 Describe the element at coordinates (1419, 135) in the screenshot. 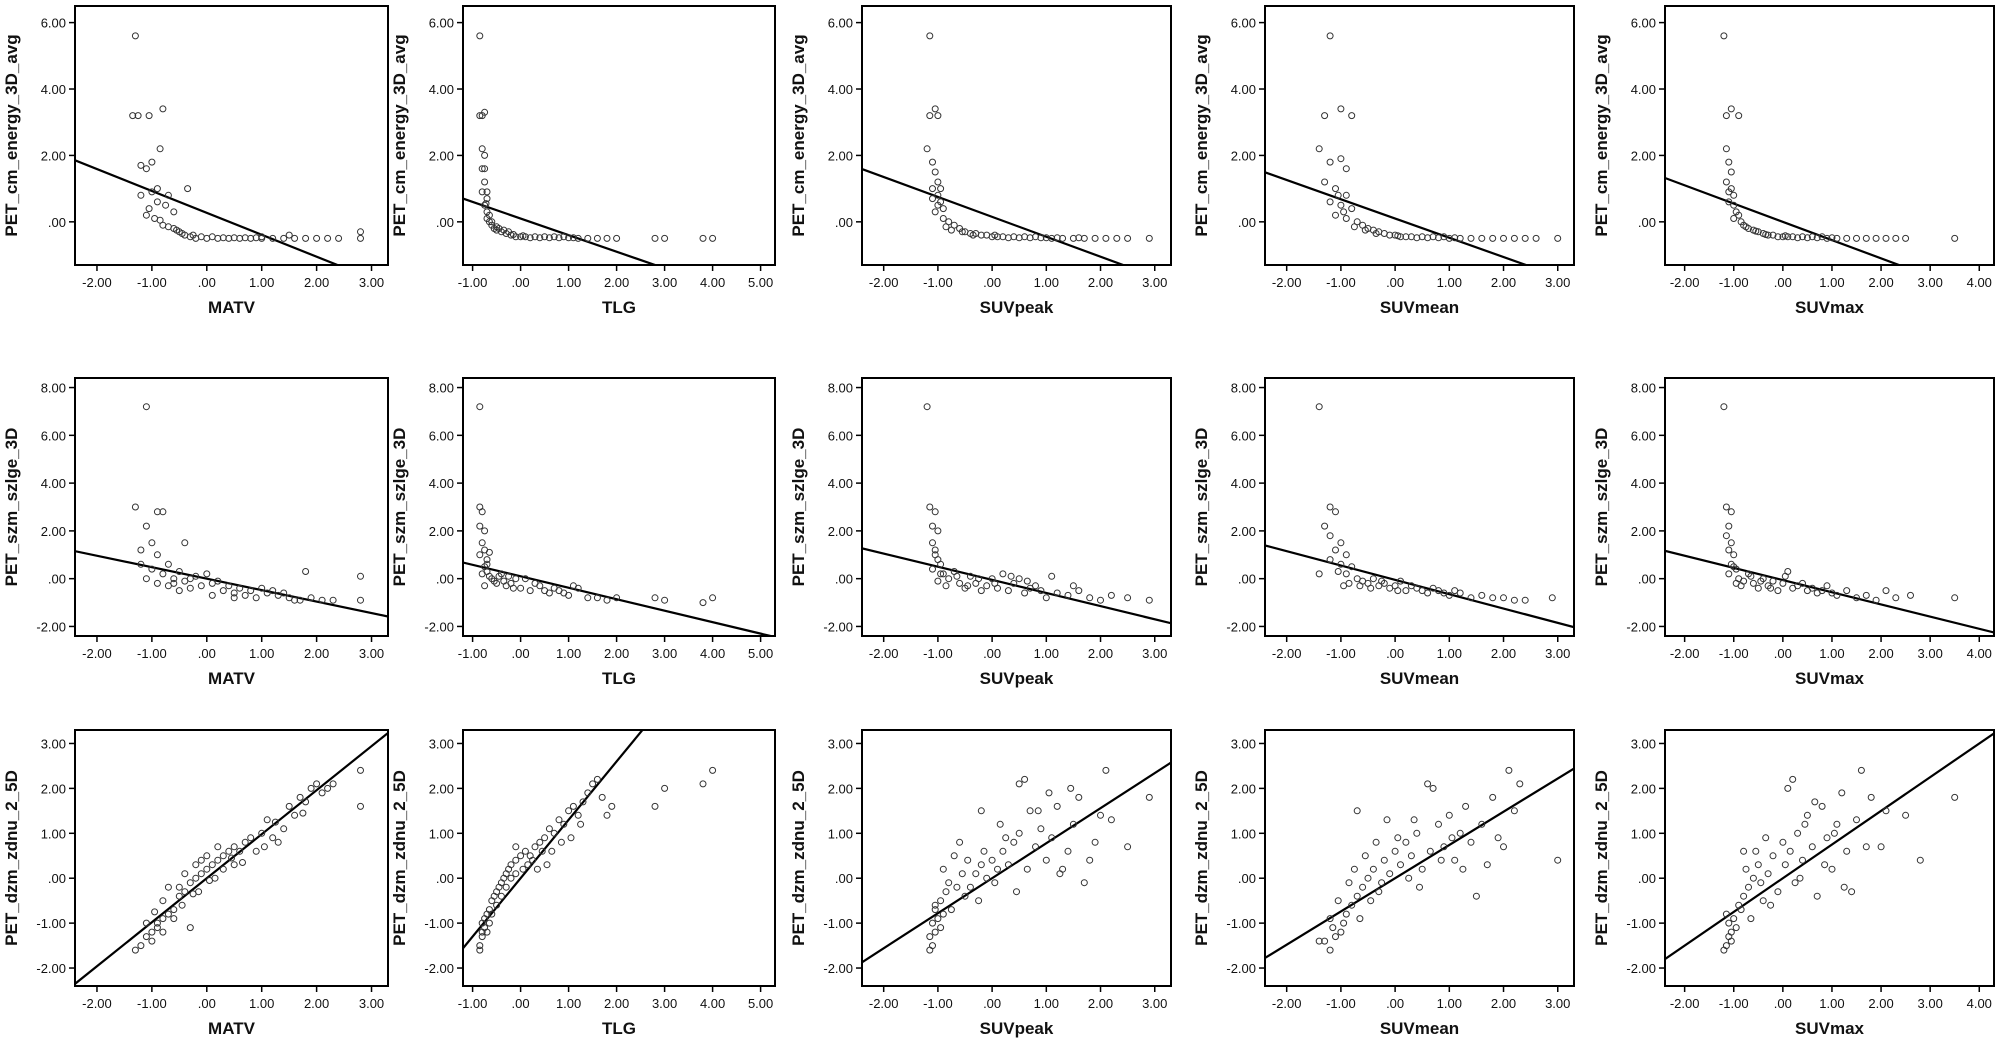

I see `plot-frame` at that location.